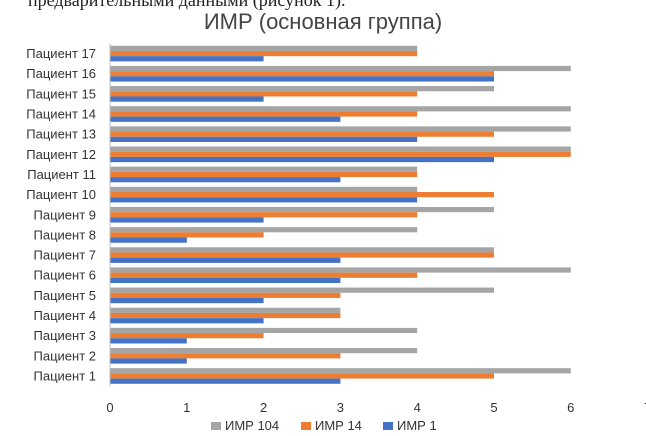  Describe the element at coordinates (65, 214) in the screenshot. I see `category-label: Пациент 9` at that location.